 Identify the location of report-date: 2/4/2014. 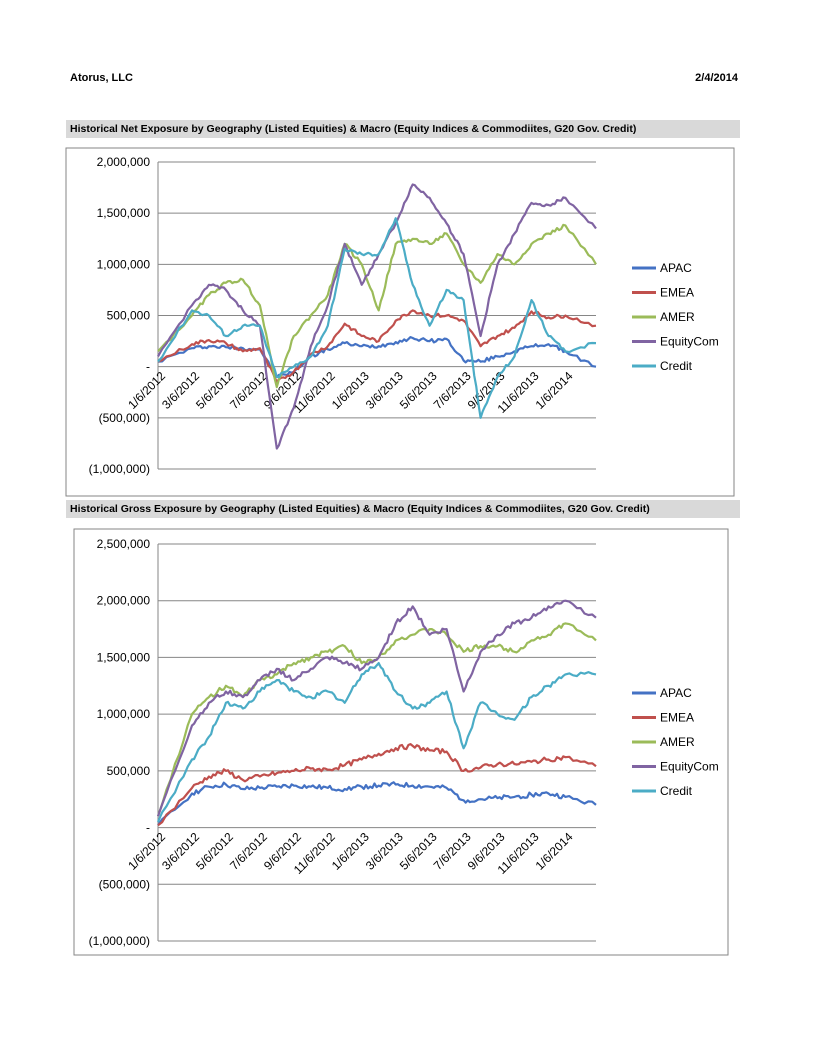
(716, 78).